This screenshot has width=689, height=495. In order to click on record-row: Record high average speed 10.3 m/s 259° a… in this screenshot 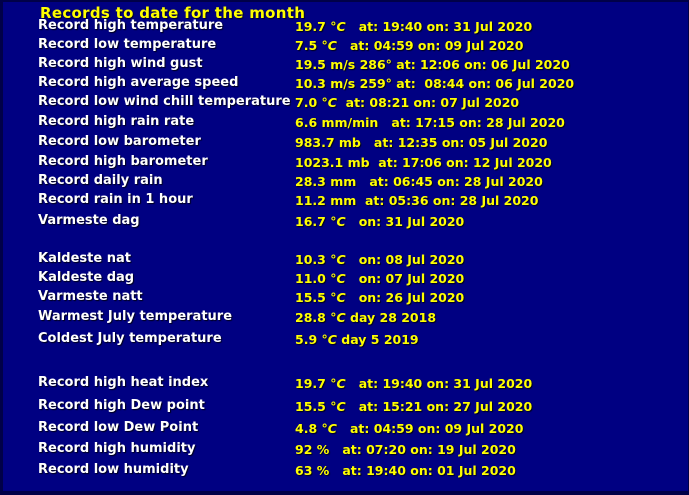, I will do `click(344, 83)`.